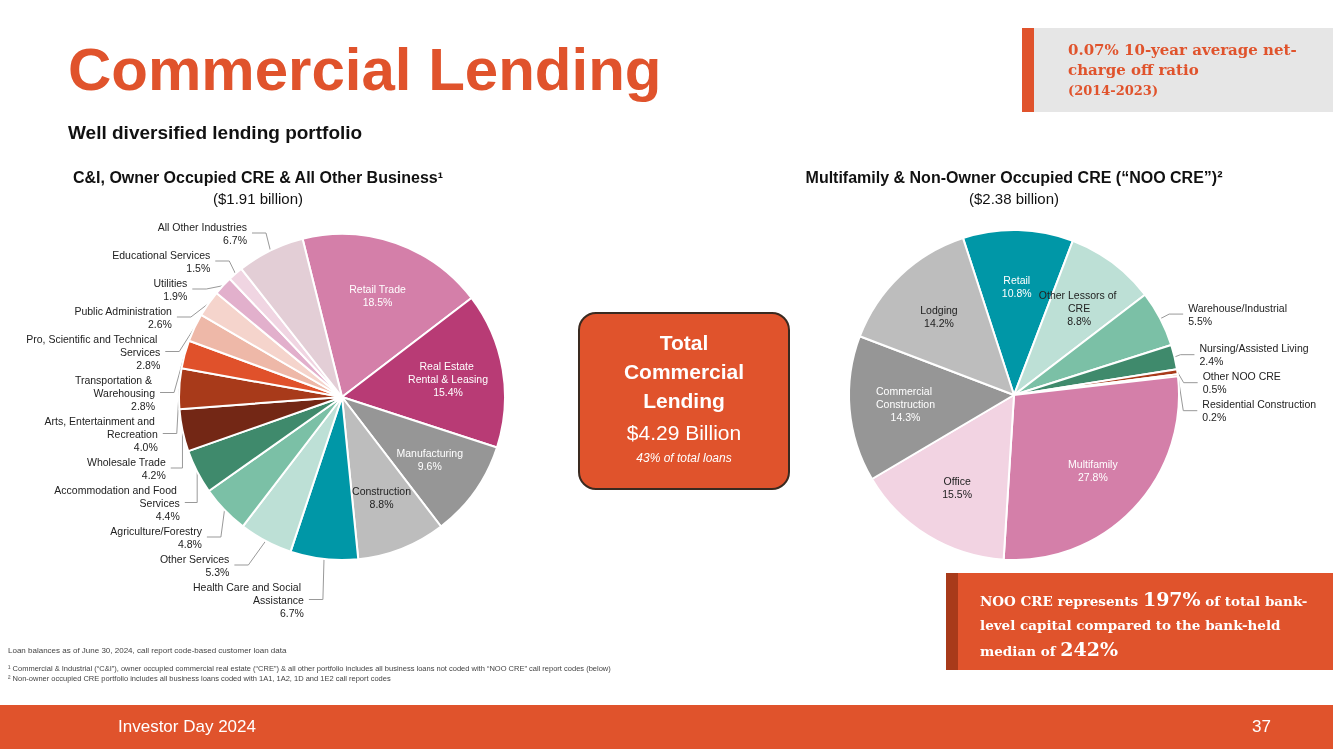 The height and width of the screenshot is (749, 1333). I want to click on chart-title: Multifamily & Non-Owner Occupied CRE (“NOO CRE”)², so click(1014, 177).